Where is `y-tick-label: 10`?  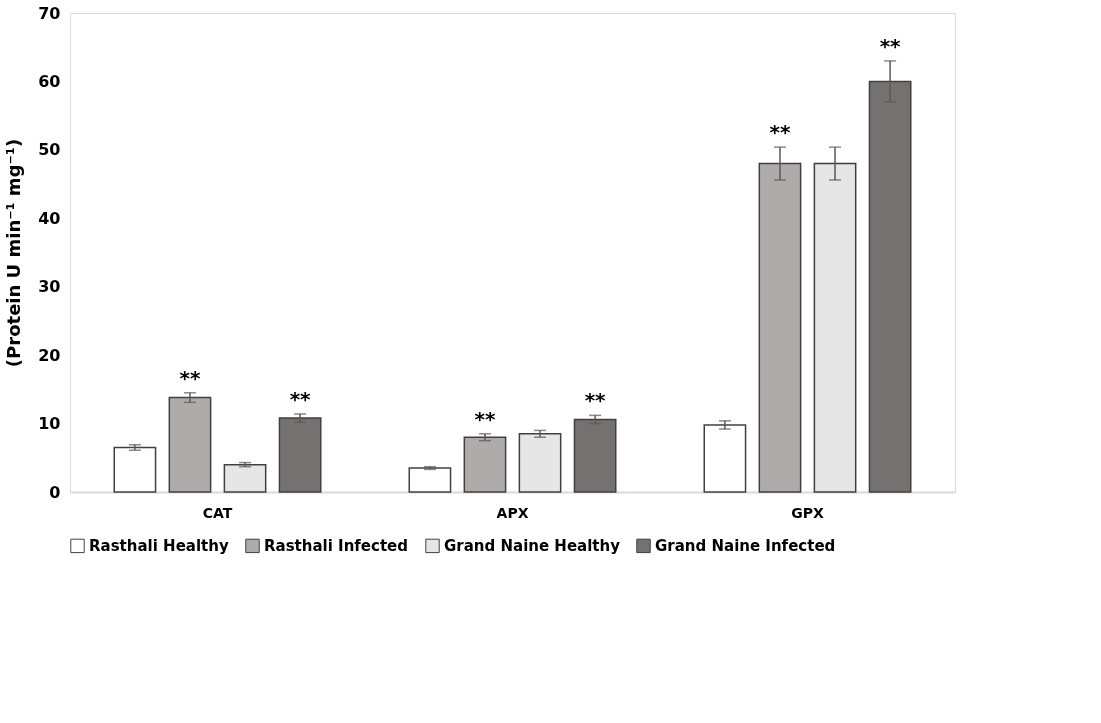
y-tick-label: 10 is located at coordinates (49, 424).